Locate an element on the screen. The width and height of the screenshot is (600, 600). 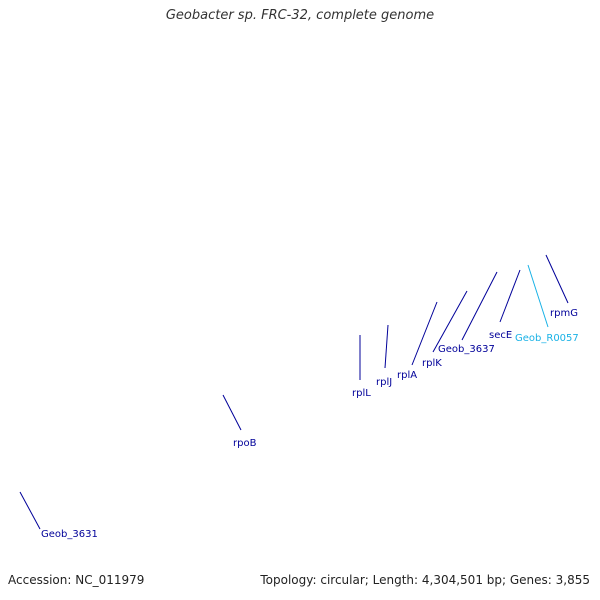
gene-label: rplJ is located at coordinates (384, 382).